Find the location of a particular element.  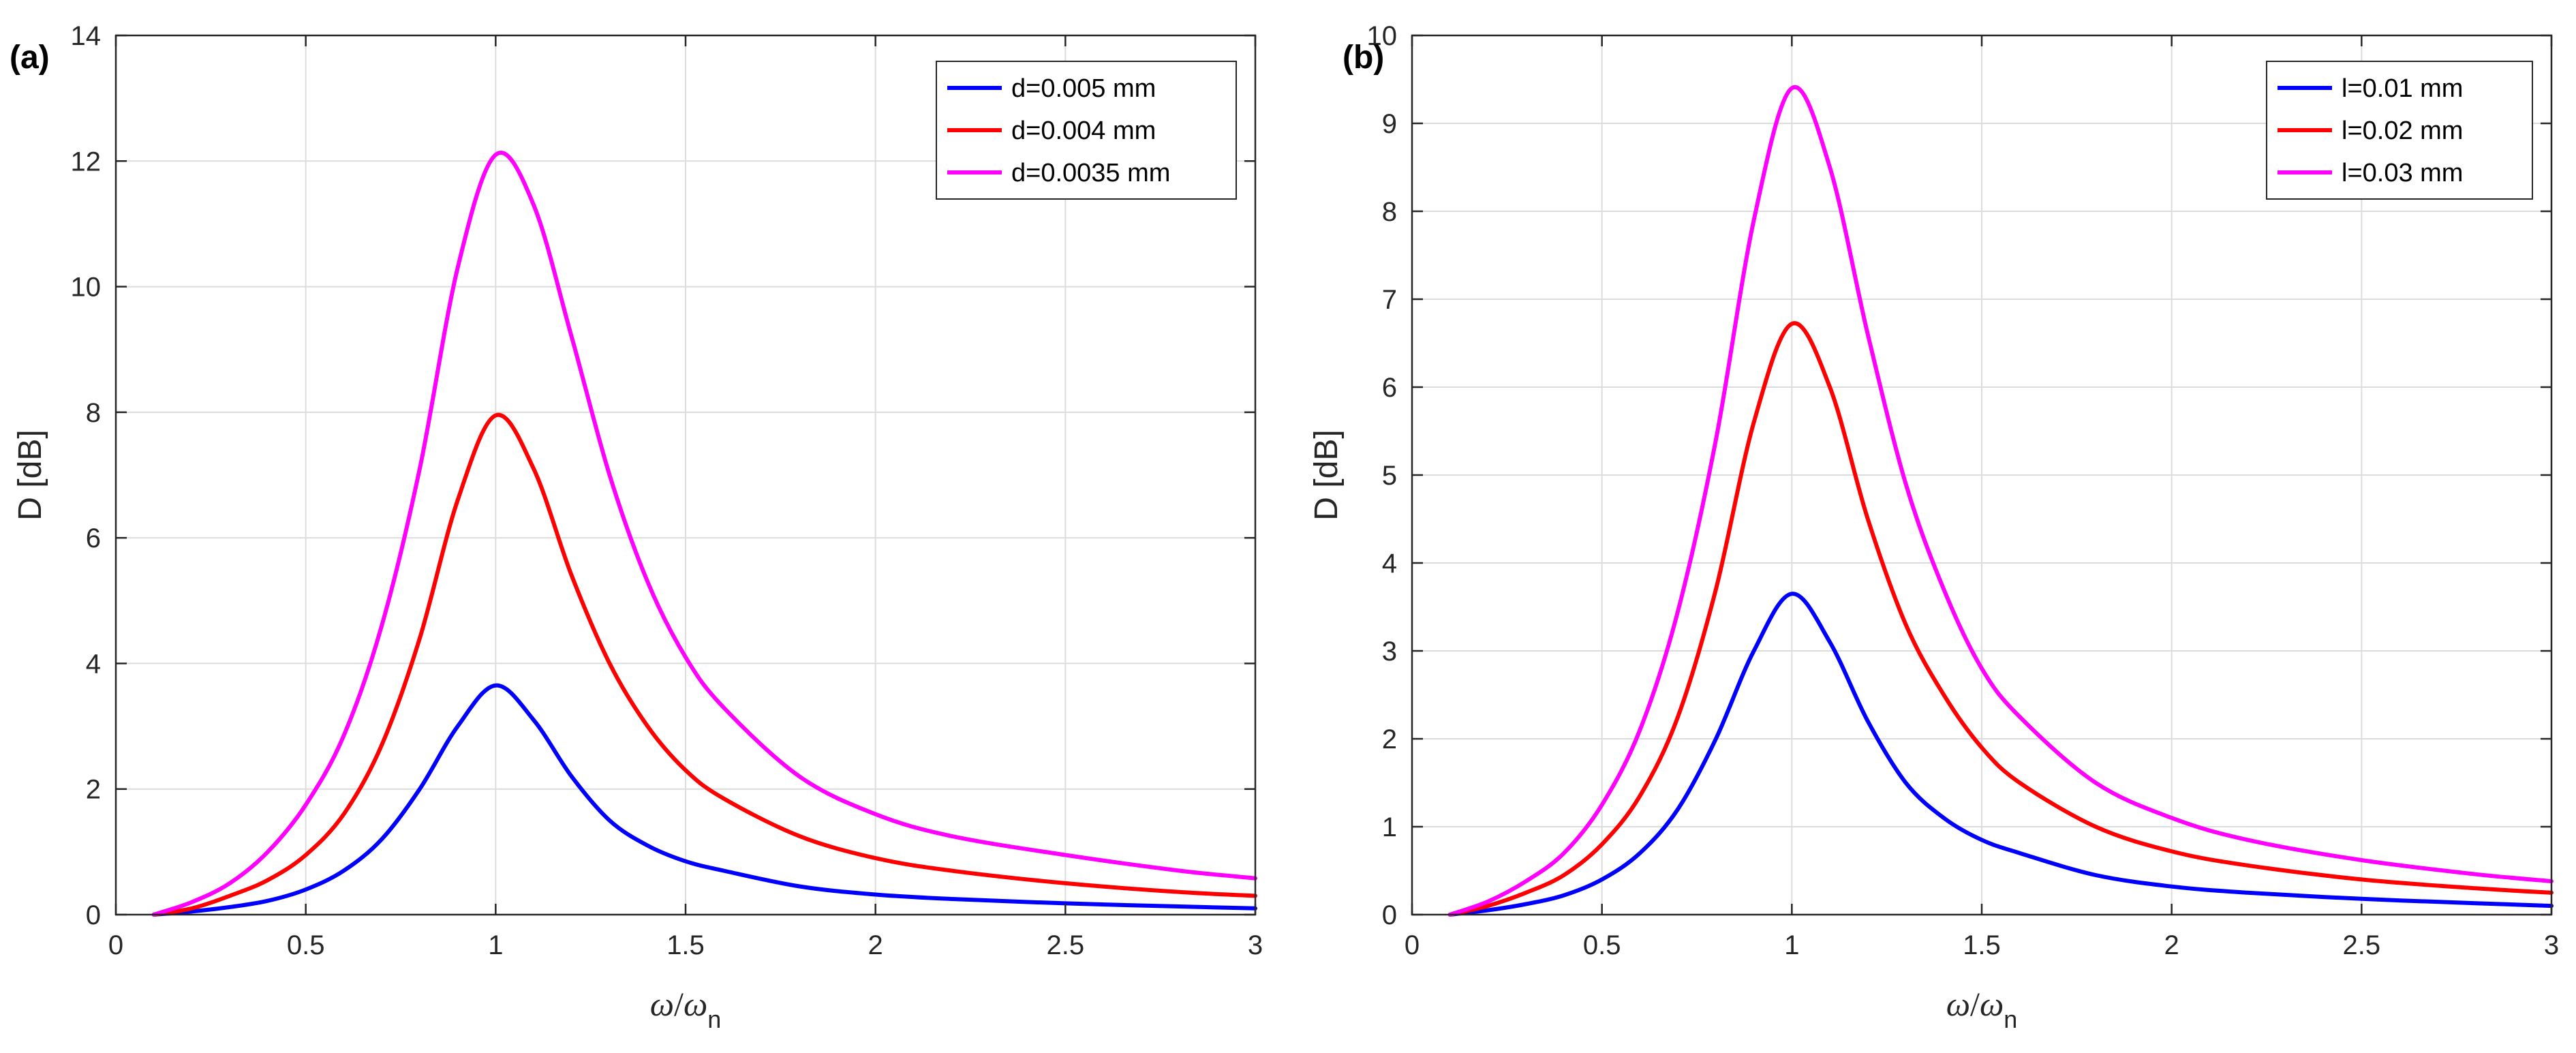

panel-label: (b) is located at coordinates (1363, 58).